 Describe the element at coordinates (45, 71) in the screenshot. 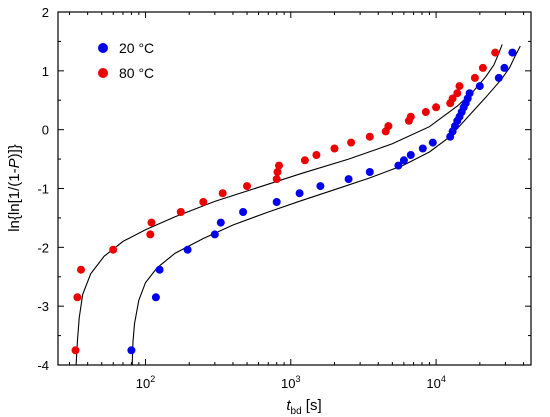

I see `y-tick-label: 1` at that location.